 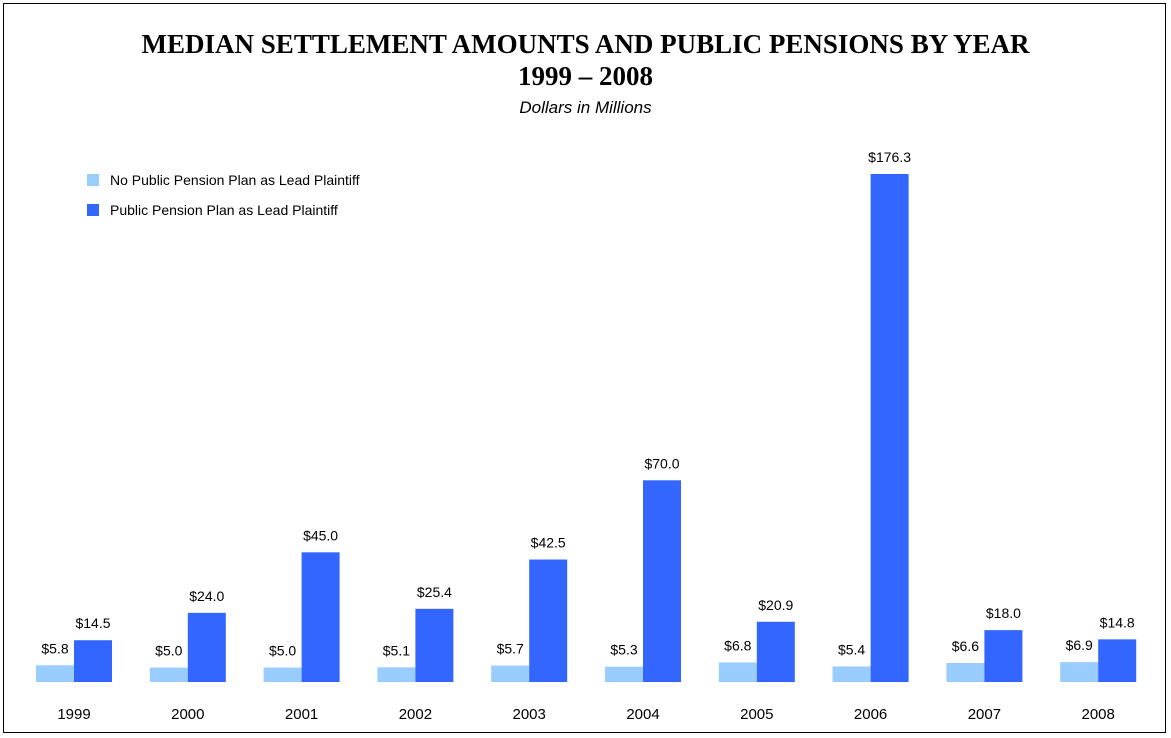 I want to click on bar-label-no-public-pension-2007: $6.6, so click(x=965, y=646).